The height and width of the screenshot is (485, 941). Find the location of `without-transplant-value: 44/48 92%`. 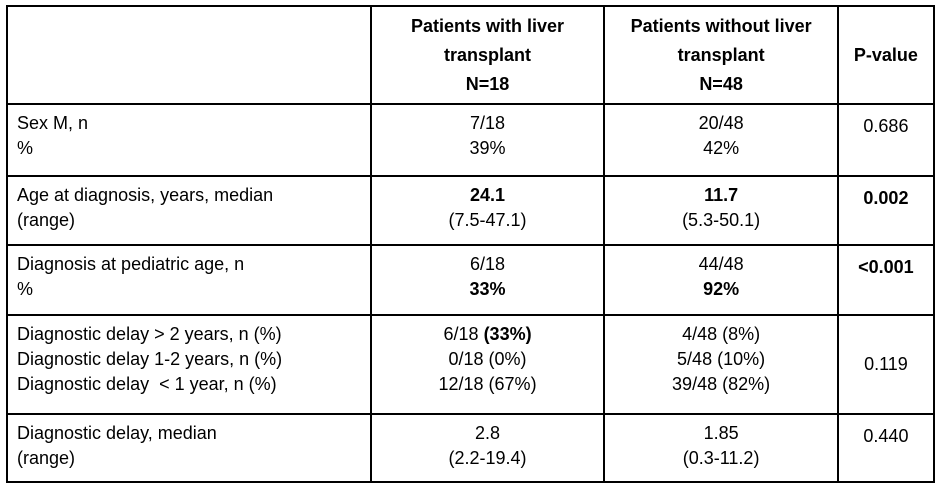

without-transplant-value: 44/48 92% is located at coordinates (721, 280).